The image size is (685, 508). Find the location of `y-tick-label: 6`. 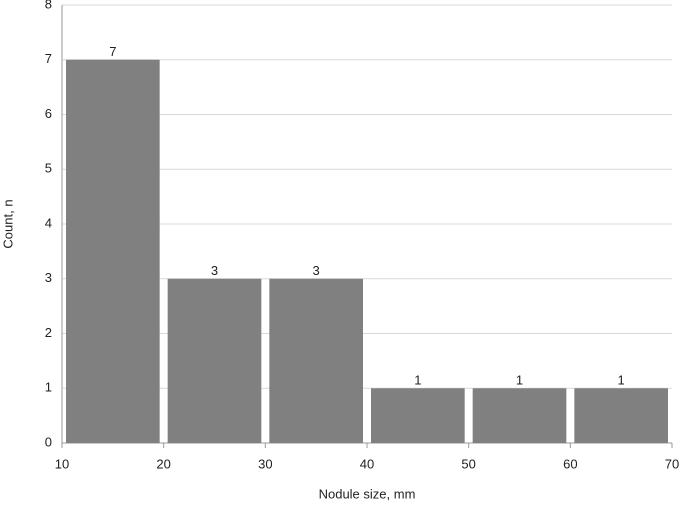

y-tick-label: 6 is located at coordinates (48, 113).